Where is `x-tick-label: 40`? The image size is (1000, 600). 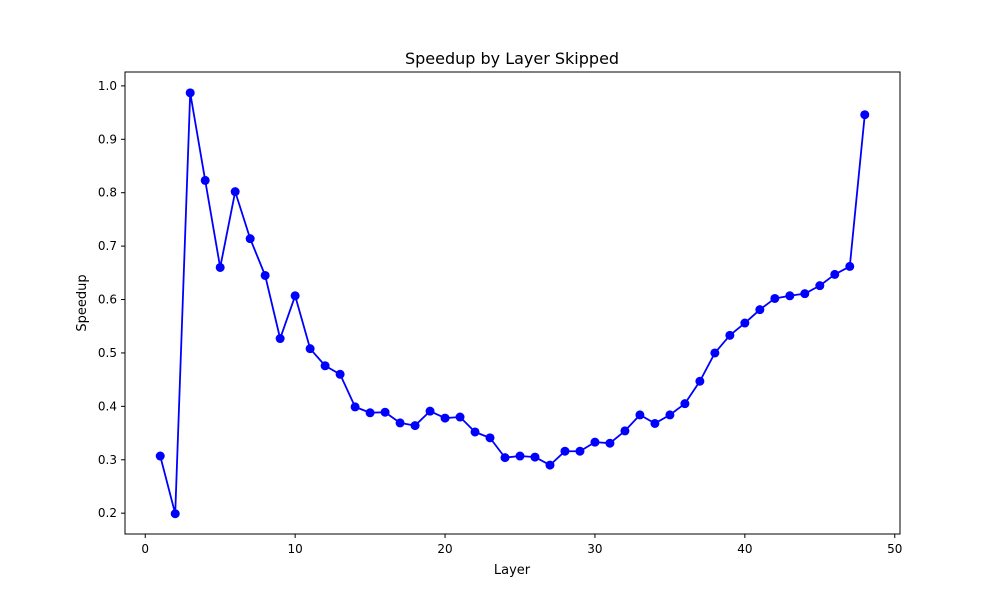 x-tick-label: 40 is located at coordinates (744, 549).